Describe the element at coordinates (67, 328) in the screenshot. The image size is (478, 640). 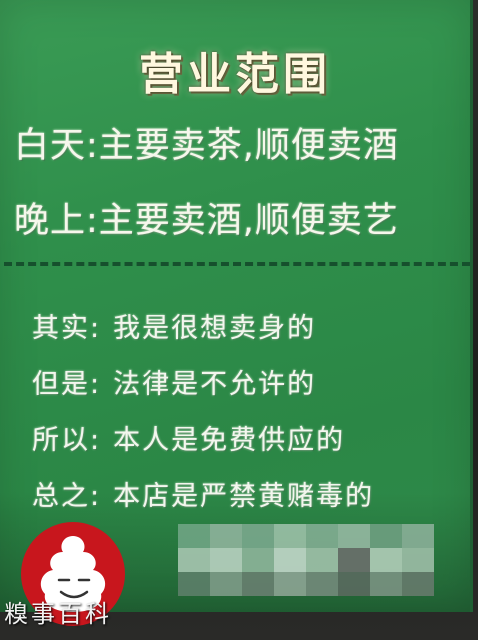
I see `statement-label: 其实:` at that location.